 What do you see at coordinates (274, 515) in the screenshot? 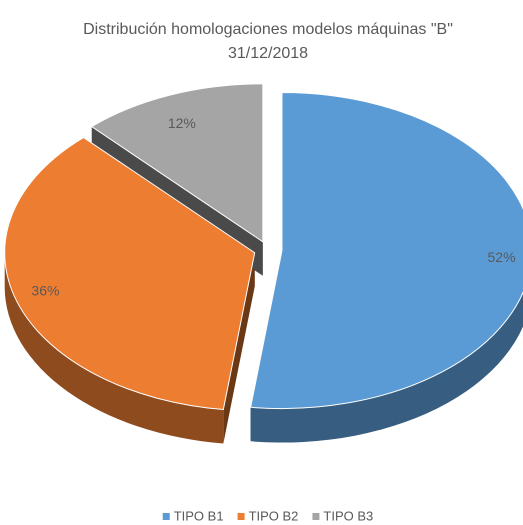
I see `legend-label: TIPO B2` at bounding box center [274, 515].